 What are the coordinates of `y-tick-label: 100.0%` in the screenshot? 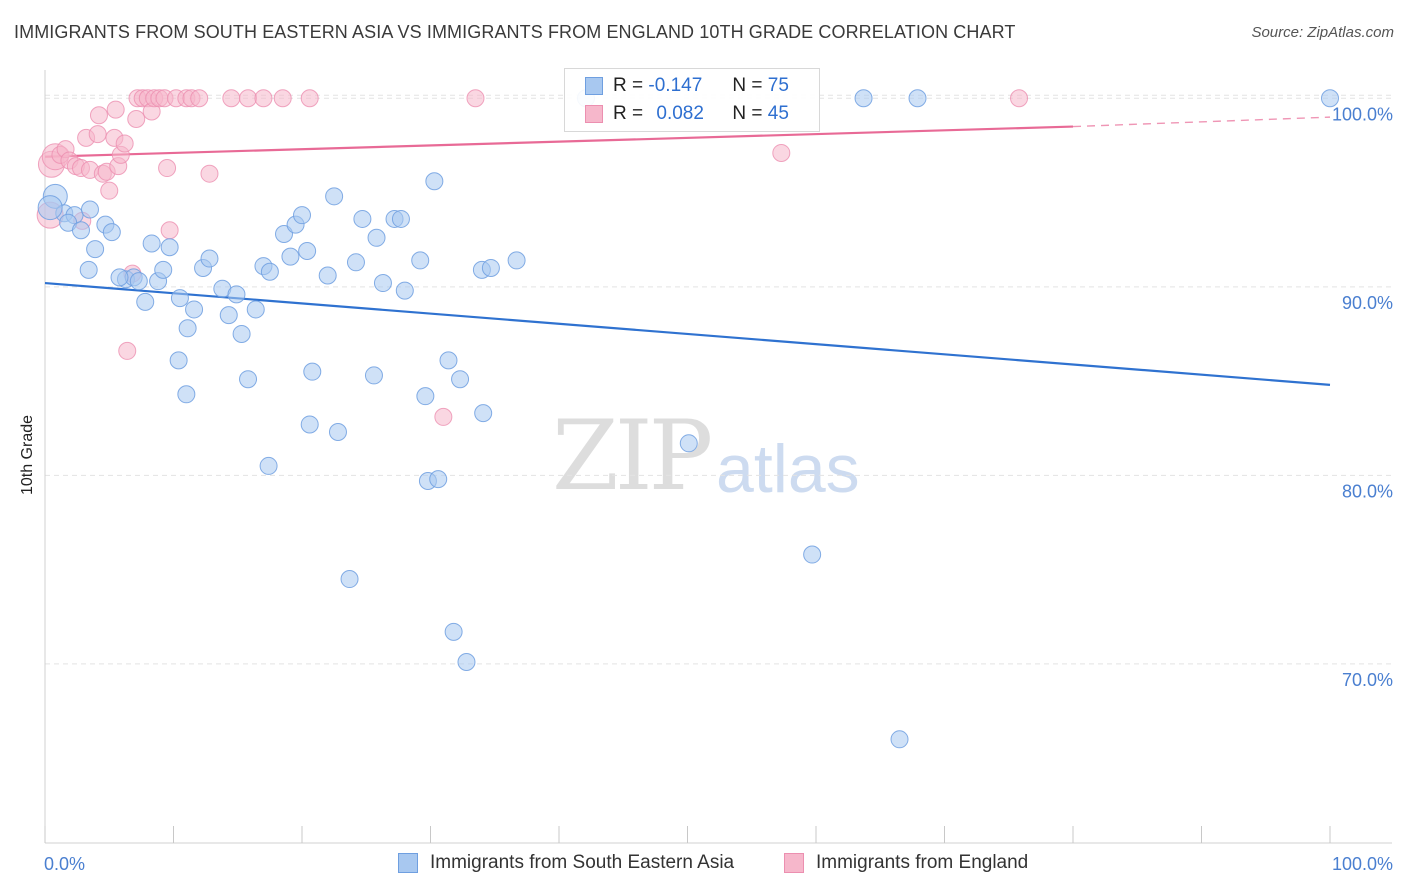 It's located at (1362, 114).